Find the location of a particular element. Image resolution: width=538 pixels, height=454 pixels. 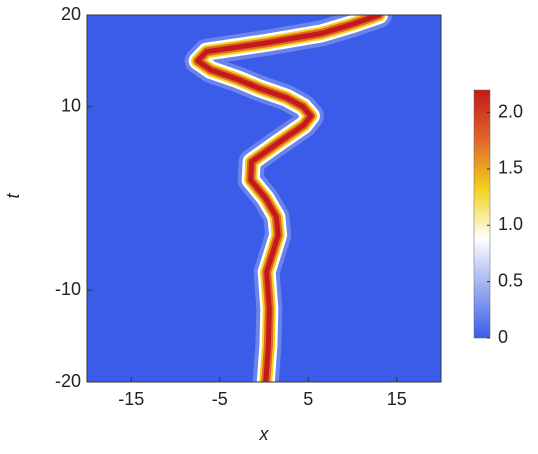

colorbar-tick-label: 1.5 is located at coordinates (510, 168).